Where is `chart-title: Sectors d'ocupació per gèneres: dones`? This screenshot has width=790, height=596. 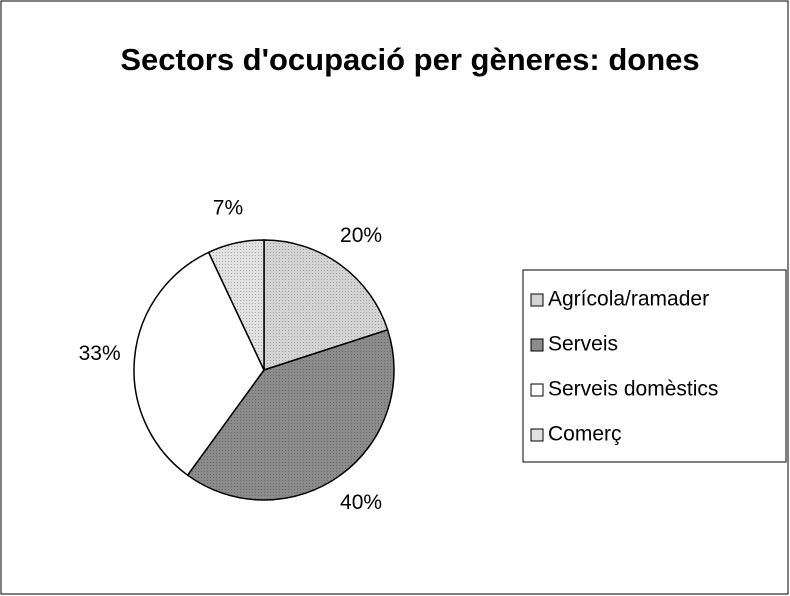
chart-title: Sectors d'ocupació per gèneres: dones is located at coordinates (410, 59).